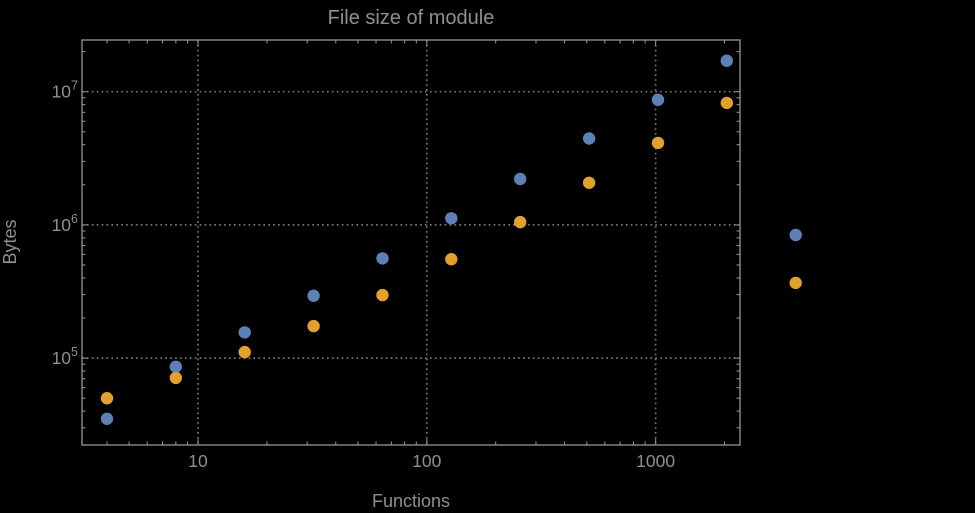 Image resolution: width=975 pixels, height=513 pixels. I want to click on y-tick-labels: 10⁵ 10⁶ 10⁷, so click(65, 223).